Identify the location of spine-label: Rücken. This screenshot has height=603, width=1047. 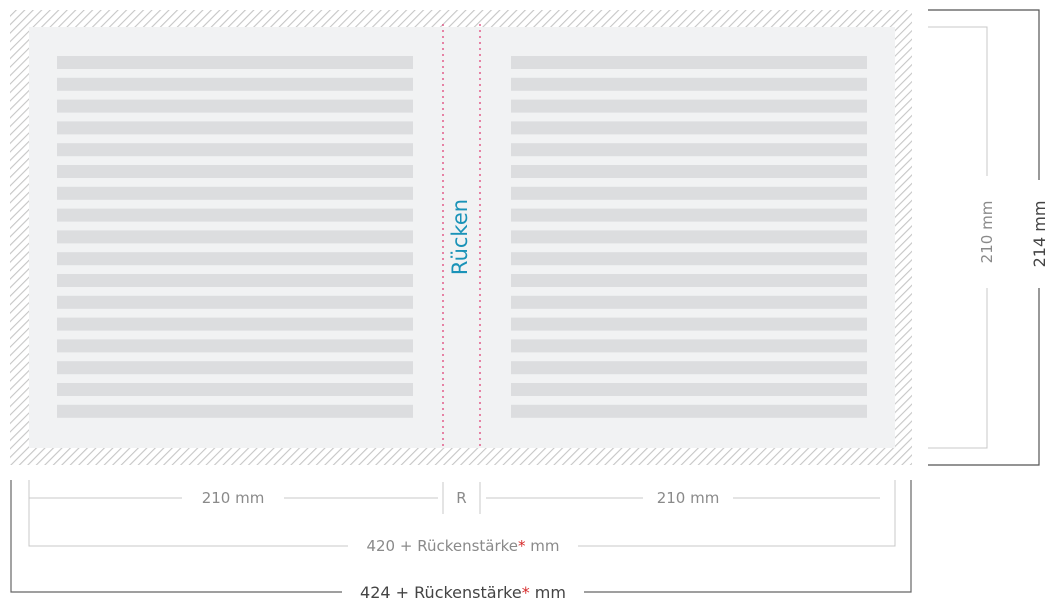
(460, 237).